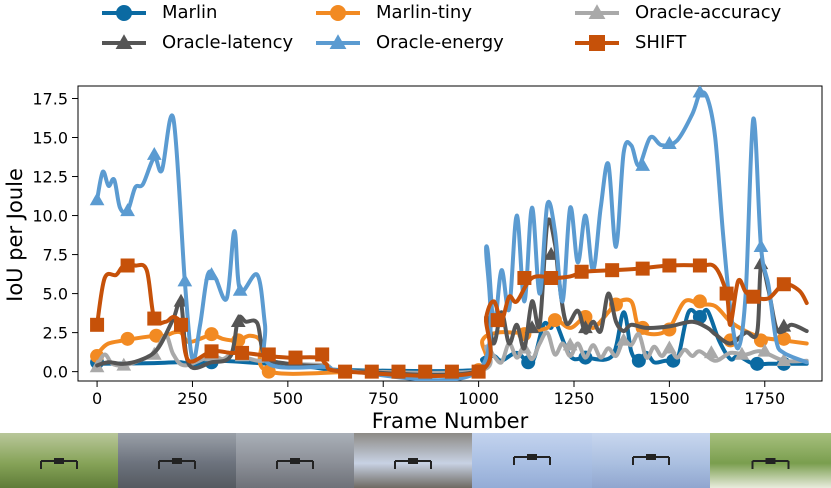 The image size is (831, 488). Describe the element at coordinates (55, 294) in the screenshot. I see `y-tick-label: 5.0` at that location.